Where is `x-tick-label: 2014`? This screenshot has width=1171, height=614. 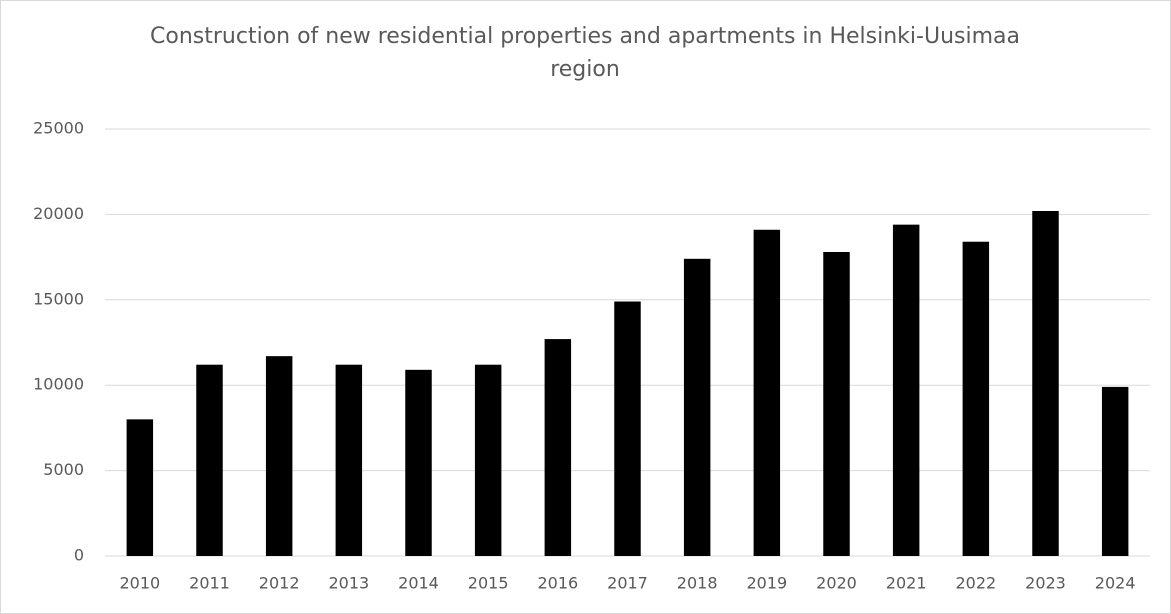 x-tick-label: 2014 is located at coordinates (418, 583).